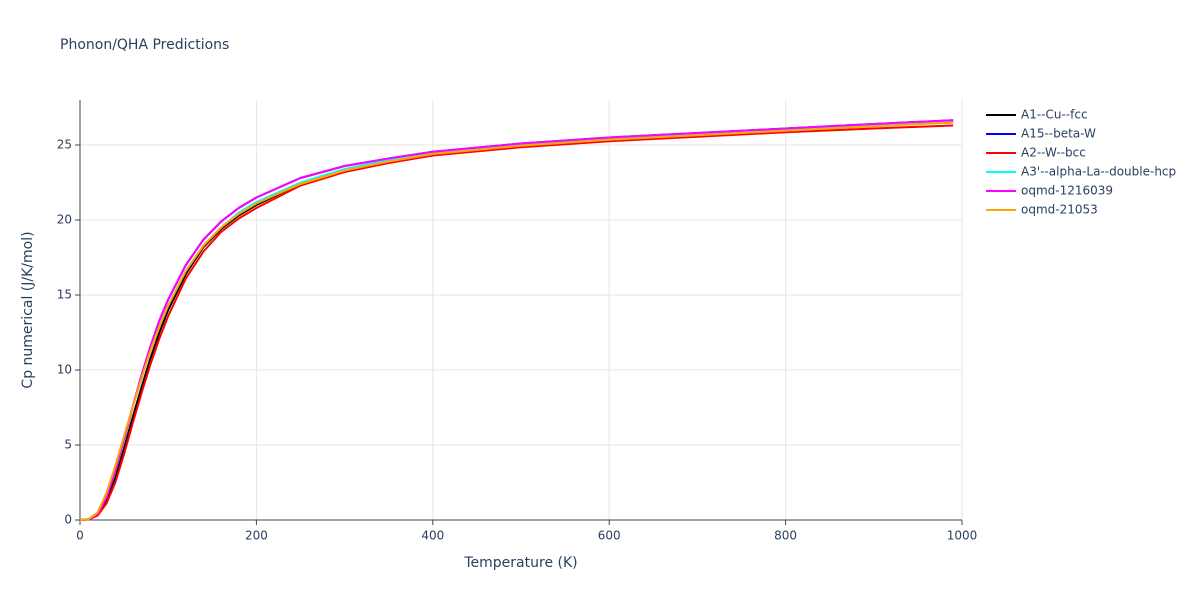 Image resolution: width=1200 pixels, height=600 pixels. What do you see at coordinates (1054, 115) in the screenshot?
I see `legend-label: A1--Cu--fcc` at bounding box center [1054, 115].